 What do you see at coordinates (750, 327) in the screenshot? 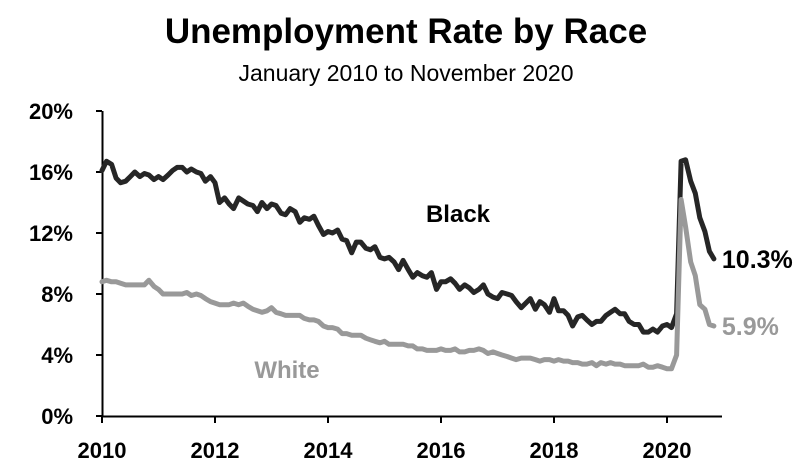
I see `end-value-label-white: 5.9%` at bounding box center [750, 327].